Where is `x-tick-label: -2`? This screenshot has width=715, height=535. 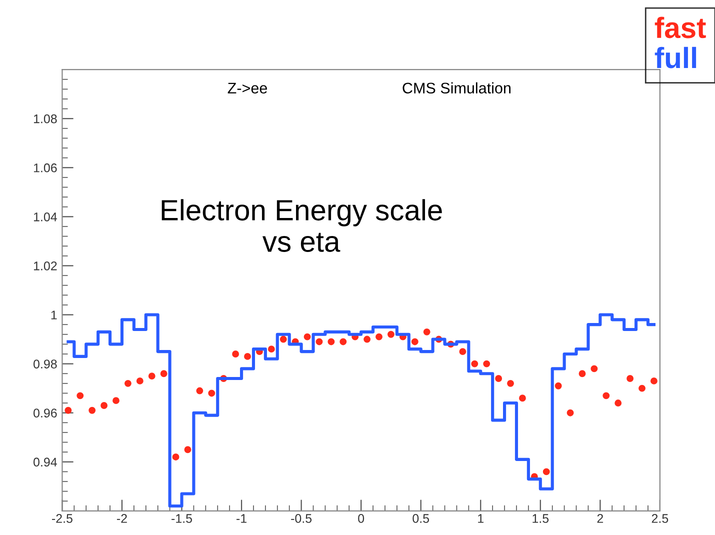
x-tick-label: -2 is located at coordinates (121, 518).